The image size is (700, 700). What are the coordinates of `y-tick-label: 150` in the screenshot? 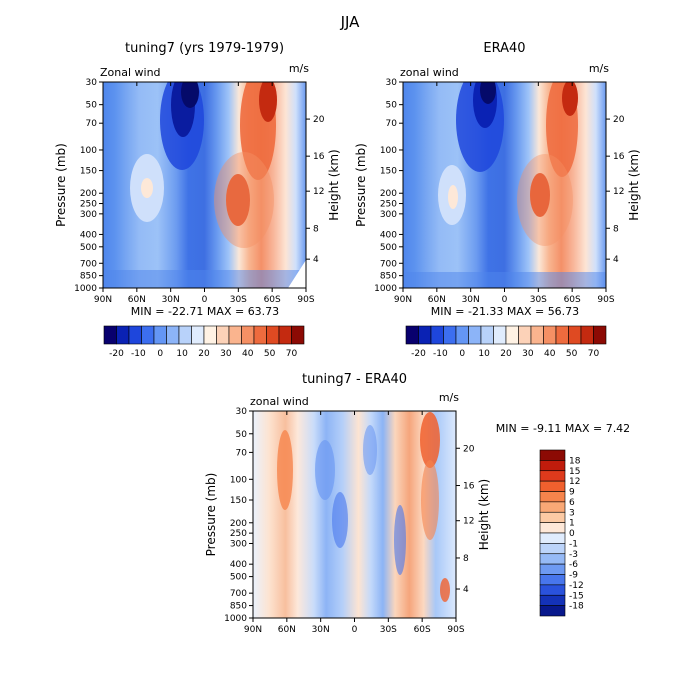 It's located at (238, 501).